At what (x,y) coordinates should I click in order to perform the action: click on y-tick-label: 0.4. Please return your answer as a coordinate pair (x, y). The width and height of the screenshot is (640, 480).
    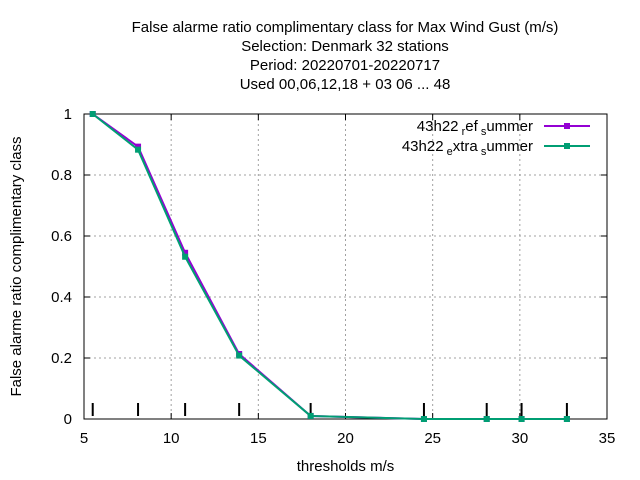
    Looking at the image, I should click on (61, 297).